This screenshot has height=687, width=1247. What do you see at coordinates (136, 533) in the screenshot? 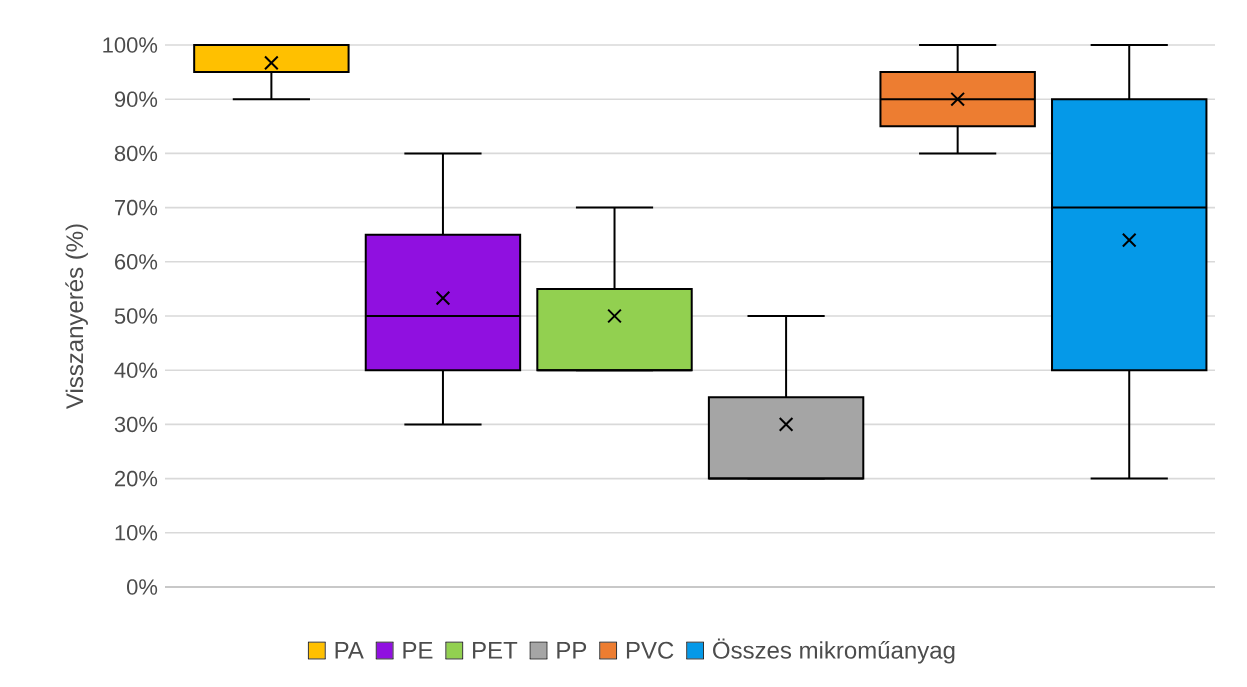
I see `y-tick-label: 10%` at bounding box center [136, 533].